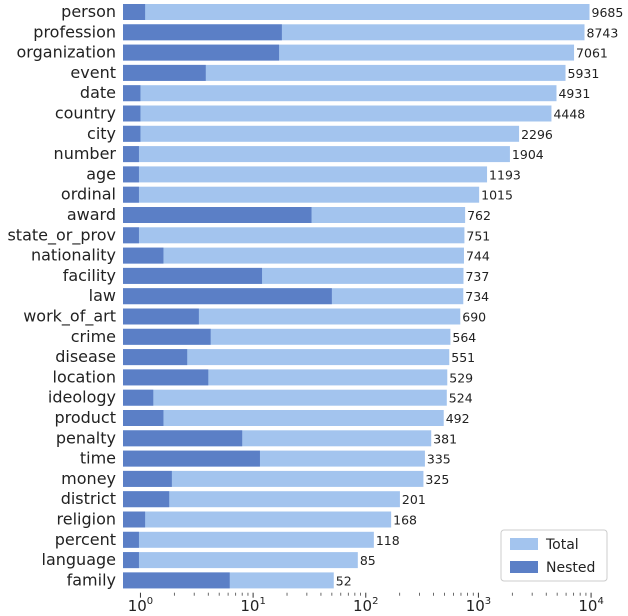 The width and height of the screenshot is (628, 616). Describe the element at coordinates (461, 377) in the screenshot. I see `value-label-location: 529` at that location.